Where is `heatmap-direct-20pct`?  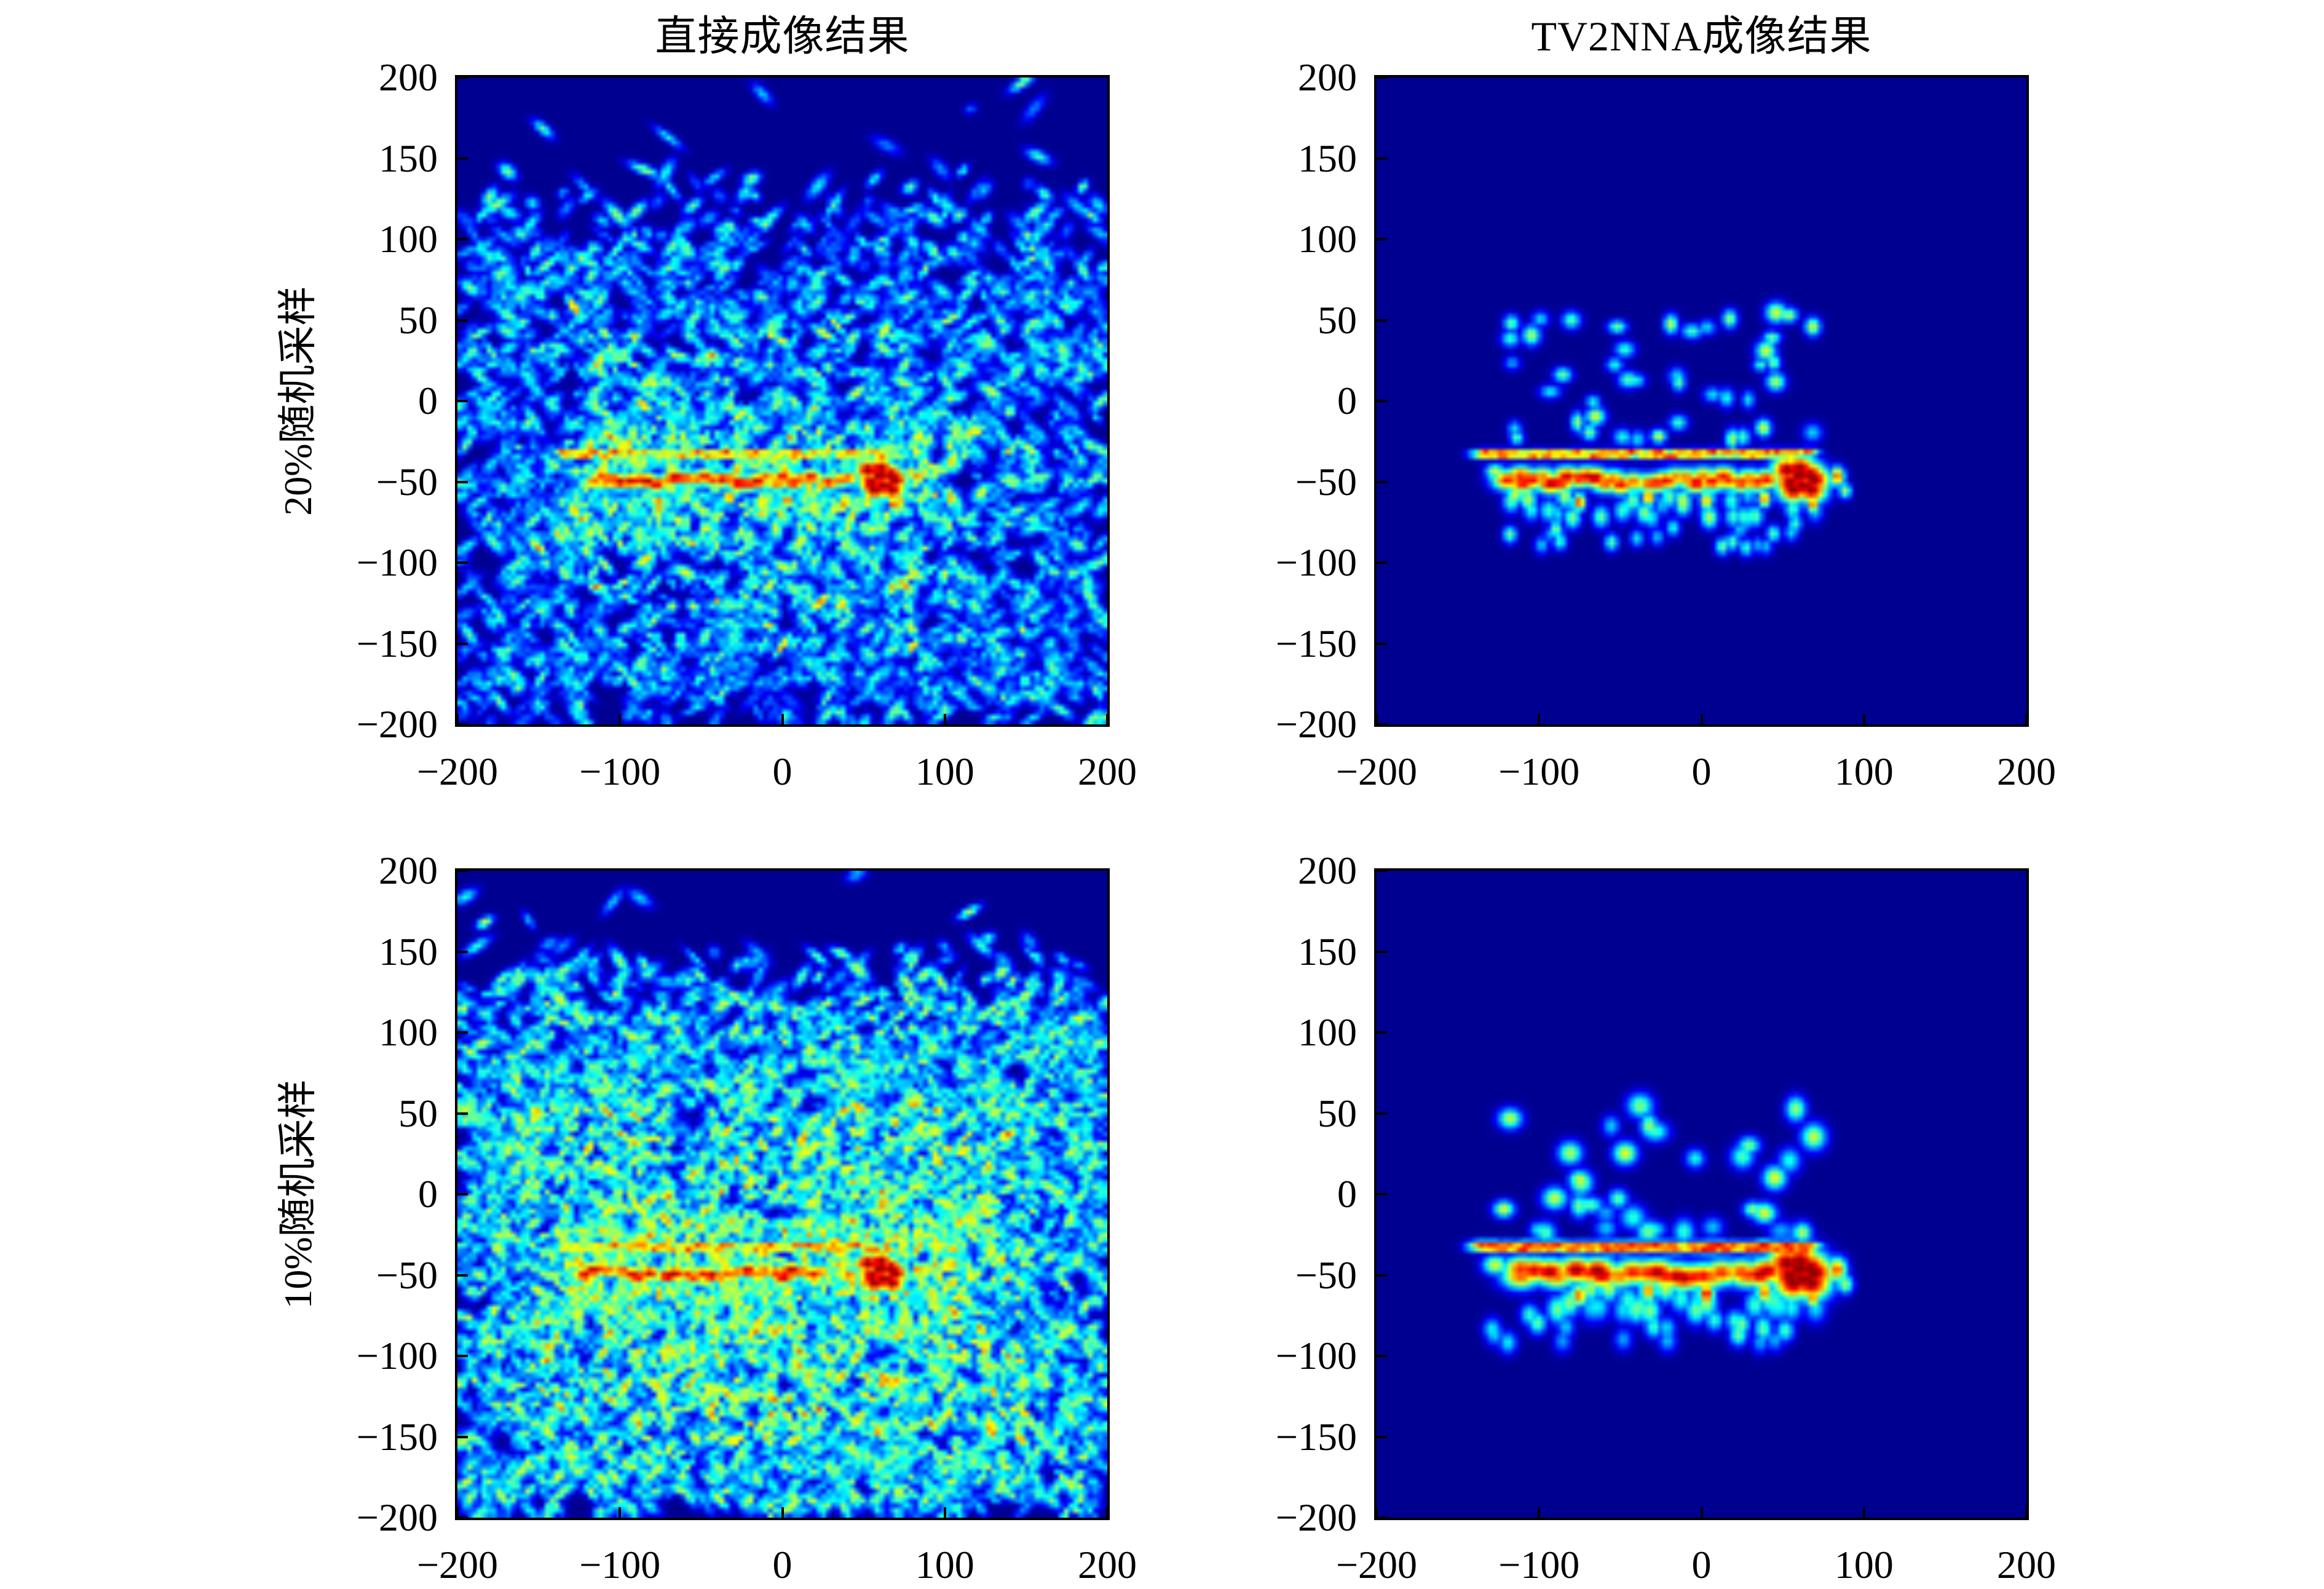 heatmap-direct-20pct is located at coordinates (782, 401).